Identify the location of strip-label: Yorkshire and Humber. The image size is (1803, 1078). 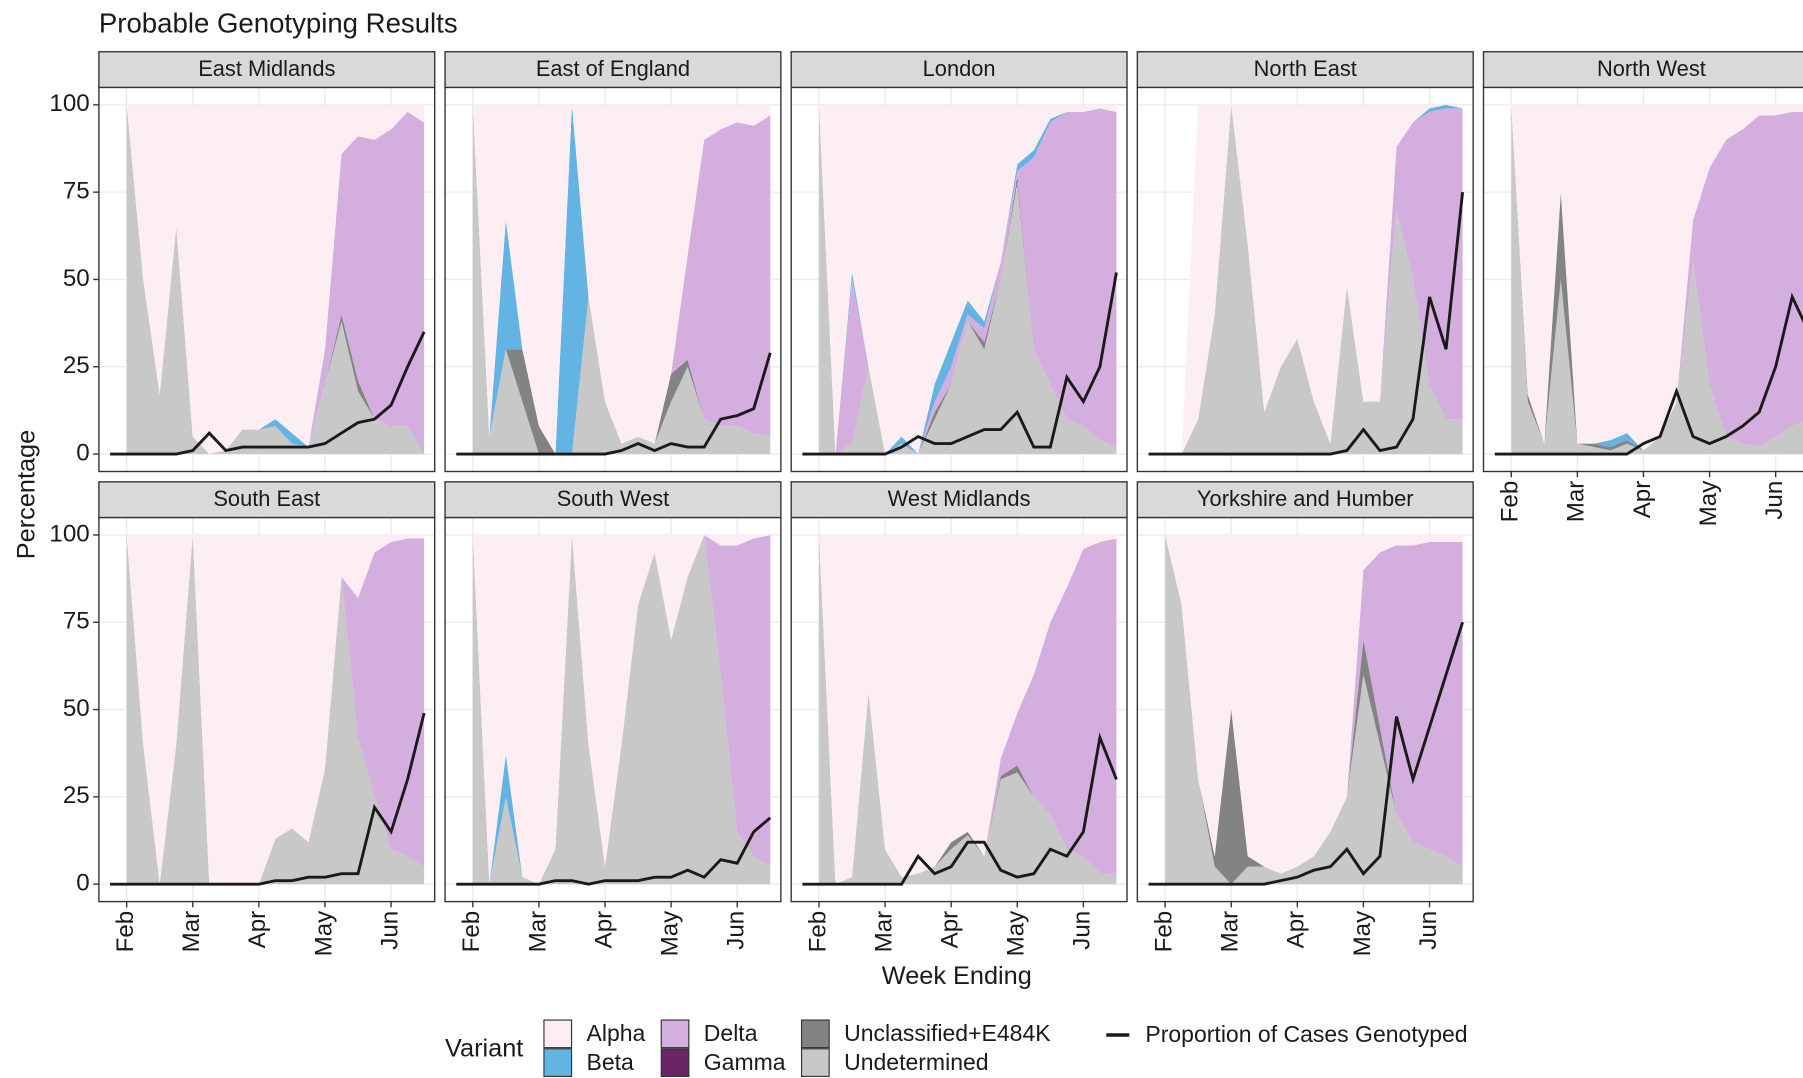
(1305, 498).